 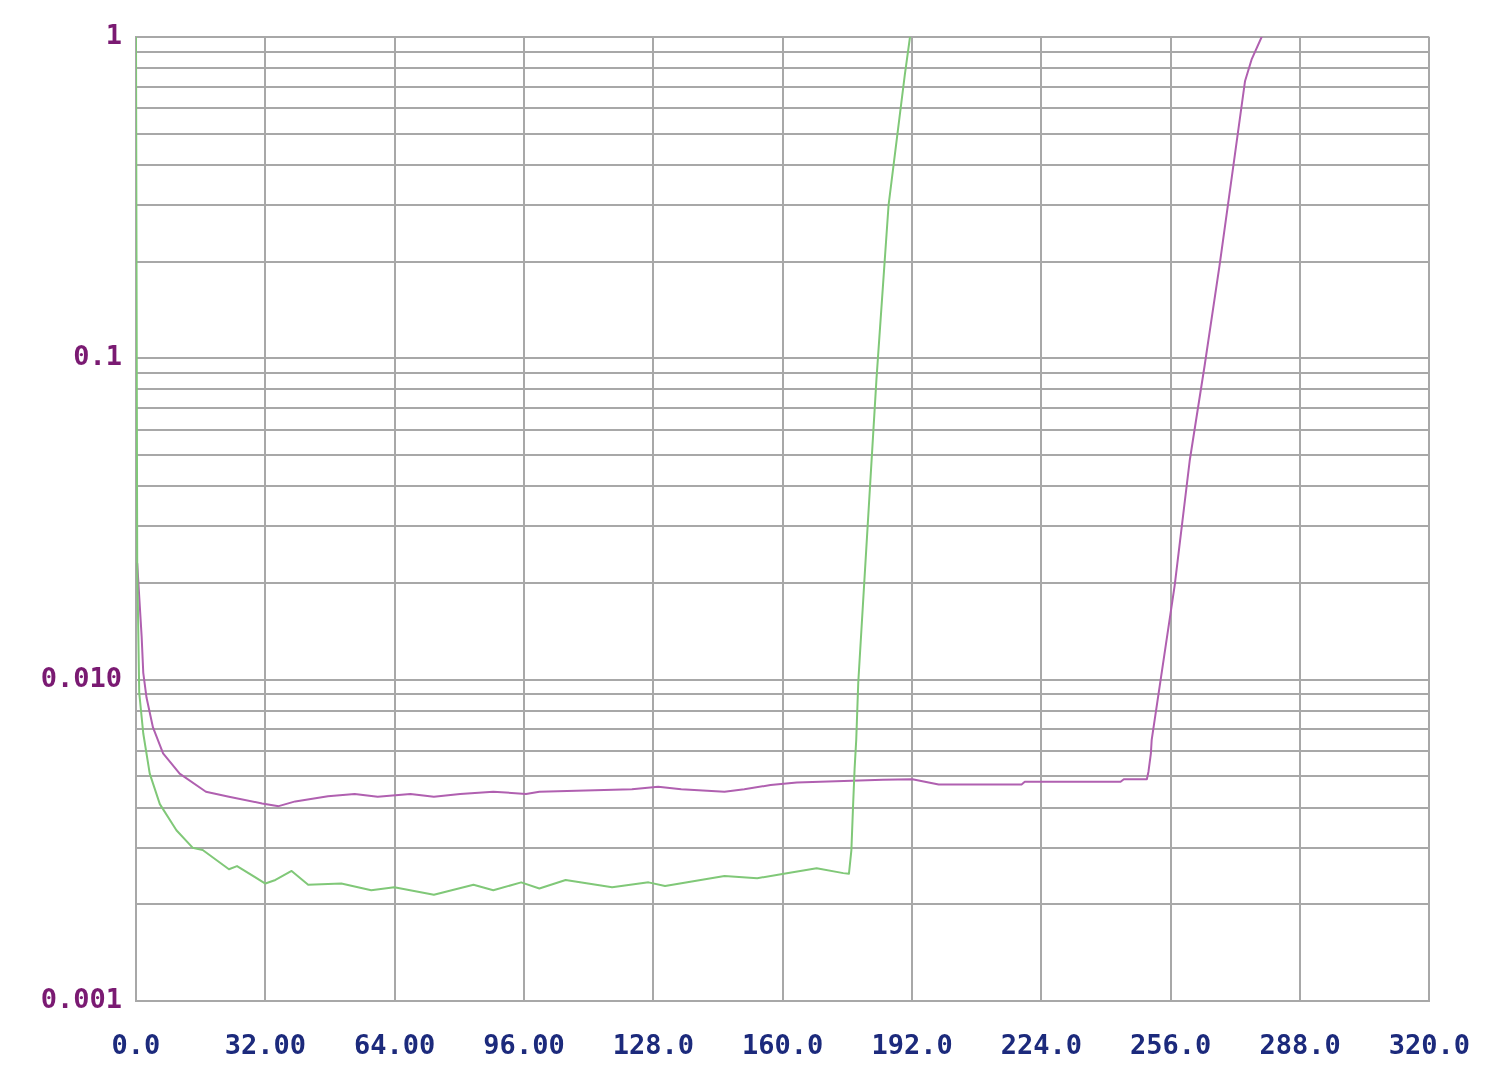 I want to click on x-tick-label: 320.0, so click(x=1429, y=1045).